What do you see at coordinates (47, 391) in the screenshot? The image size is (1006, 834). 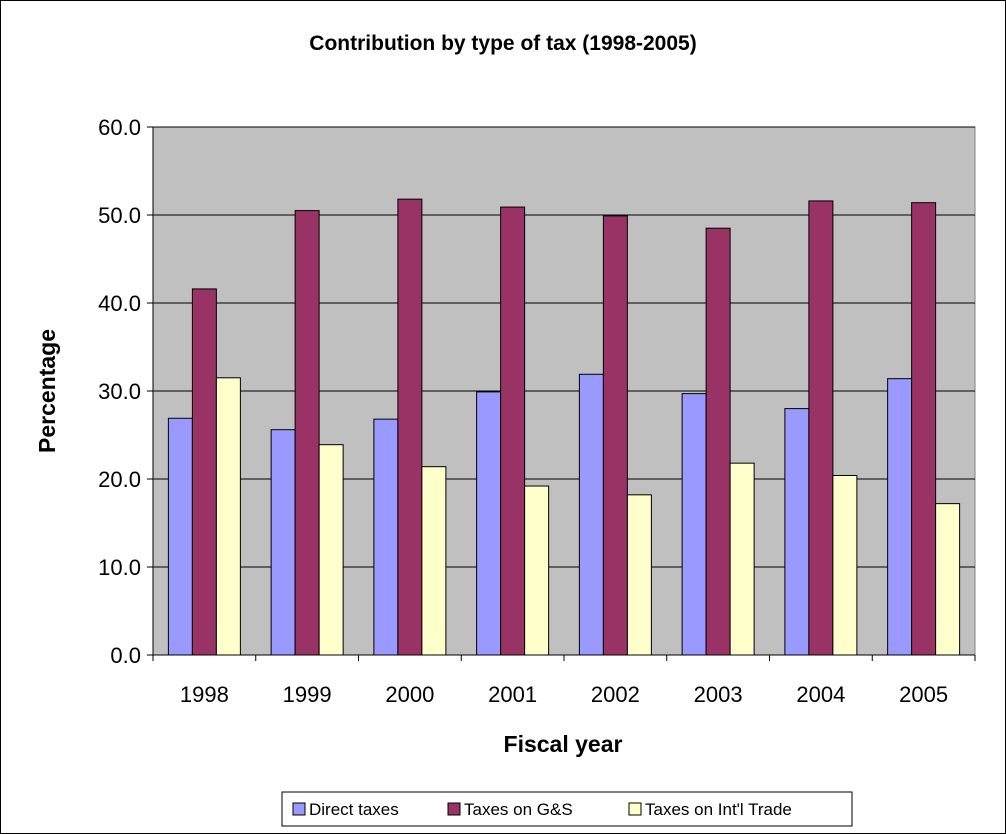 I see `y-axis-title: Percentage` at bounding box center [47, 391].